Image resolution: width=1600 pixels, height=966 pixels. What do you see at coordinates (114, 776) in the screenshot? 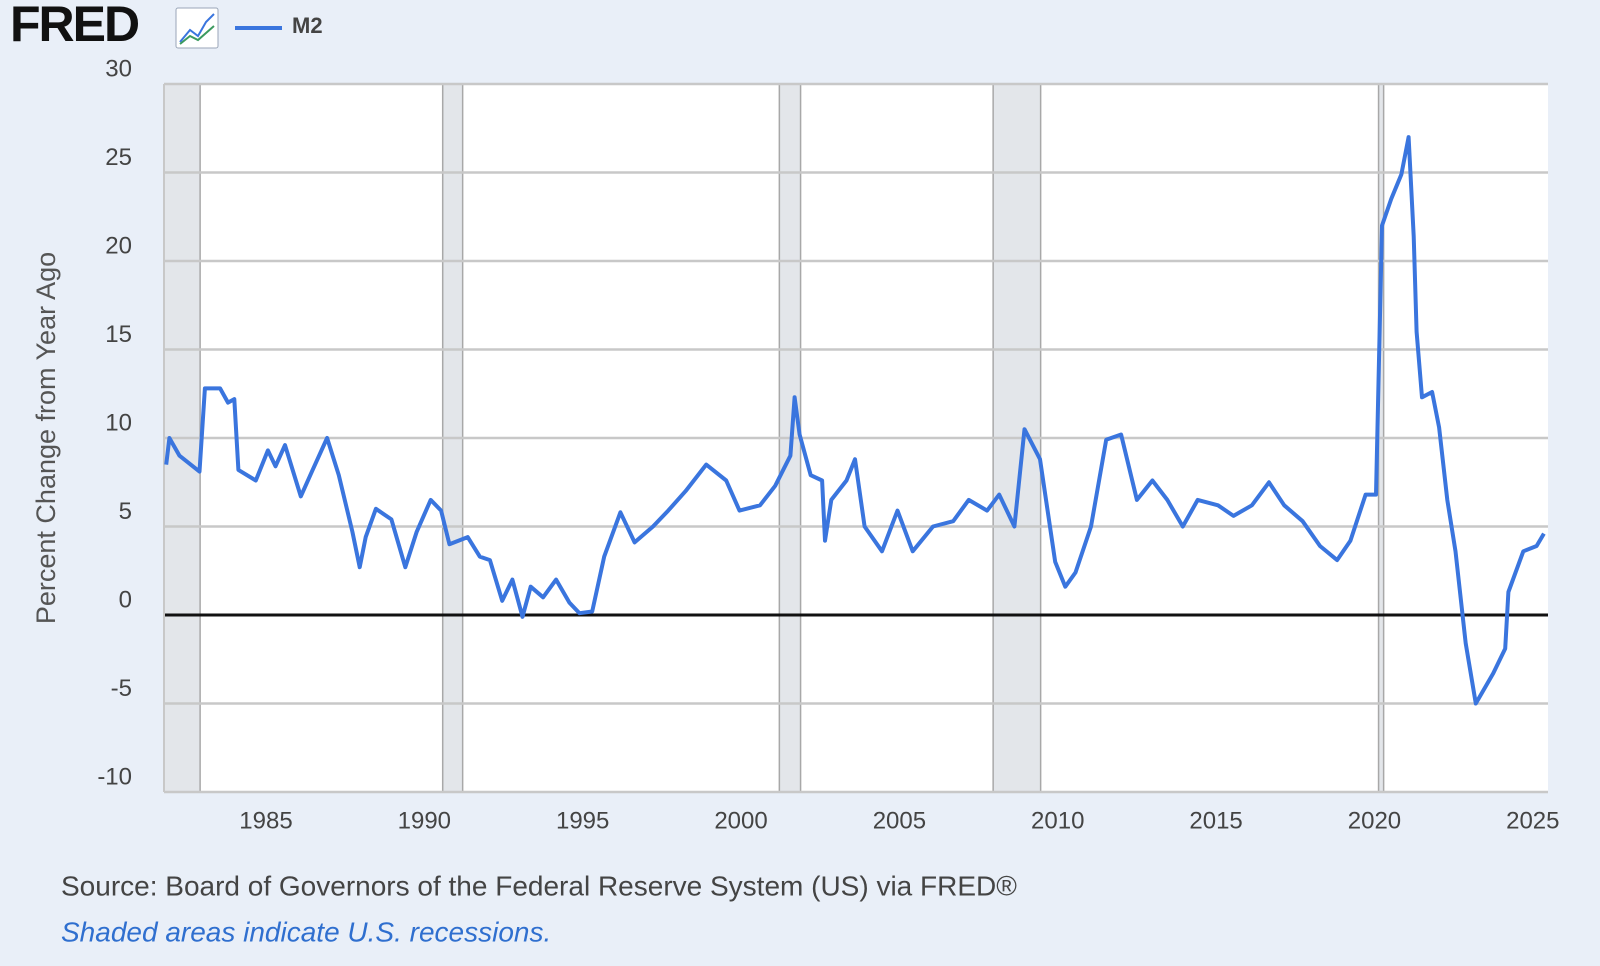
I see `y-tick-label: -10` at bounding box center [114, 776].